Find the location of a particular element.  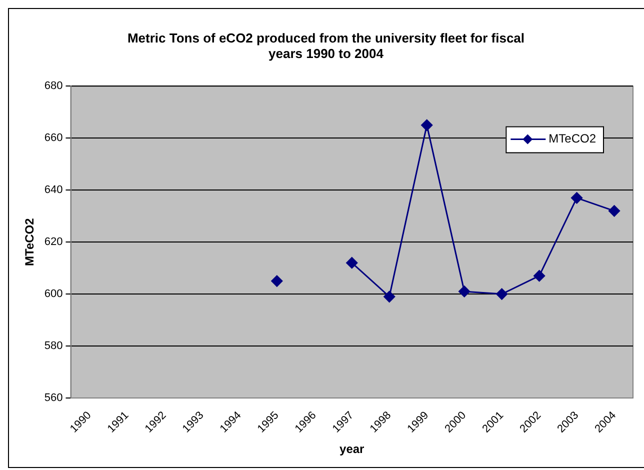

y-tick-label: 600 is located at coordinates (53, 294).